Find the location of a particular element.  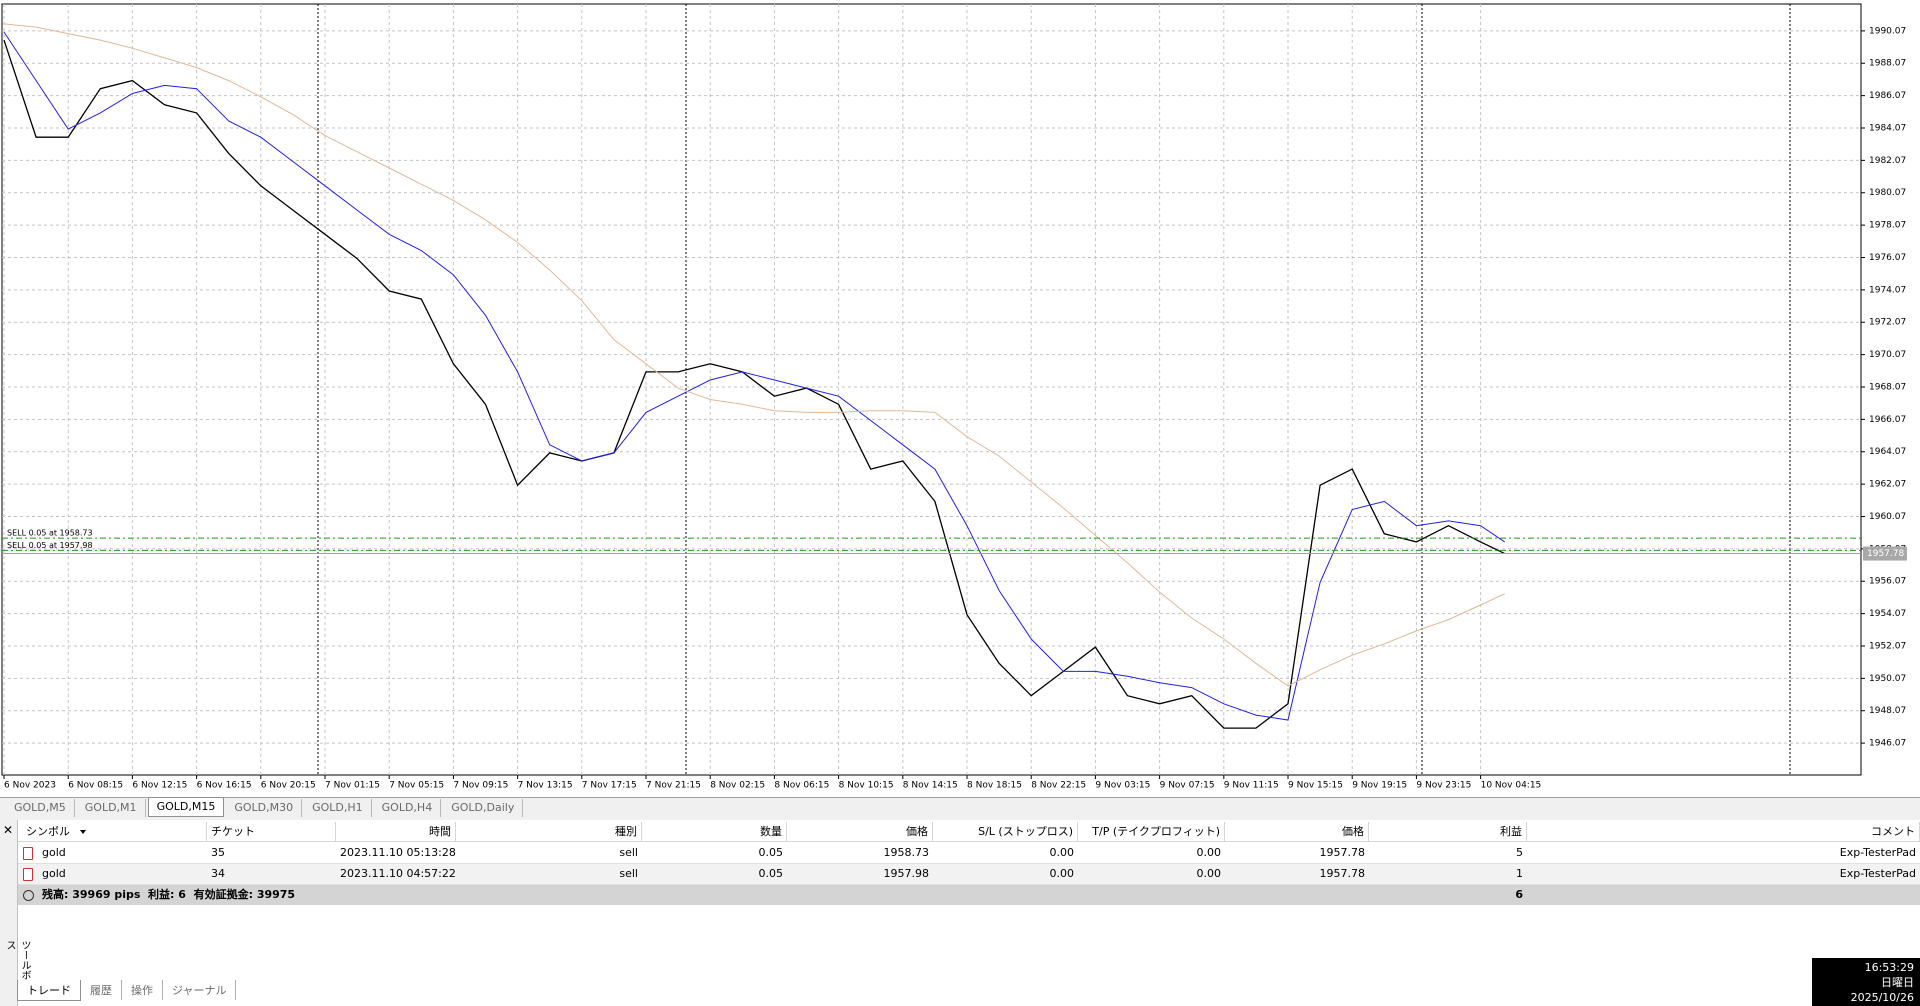

summary-background is located at coordinates (969, 895).